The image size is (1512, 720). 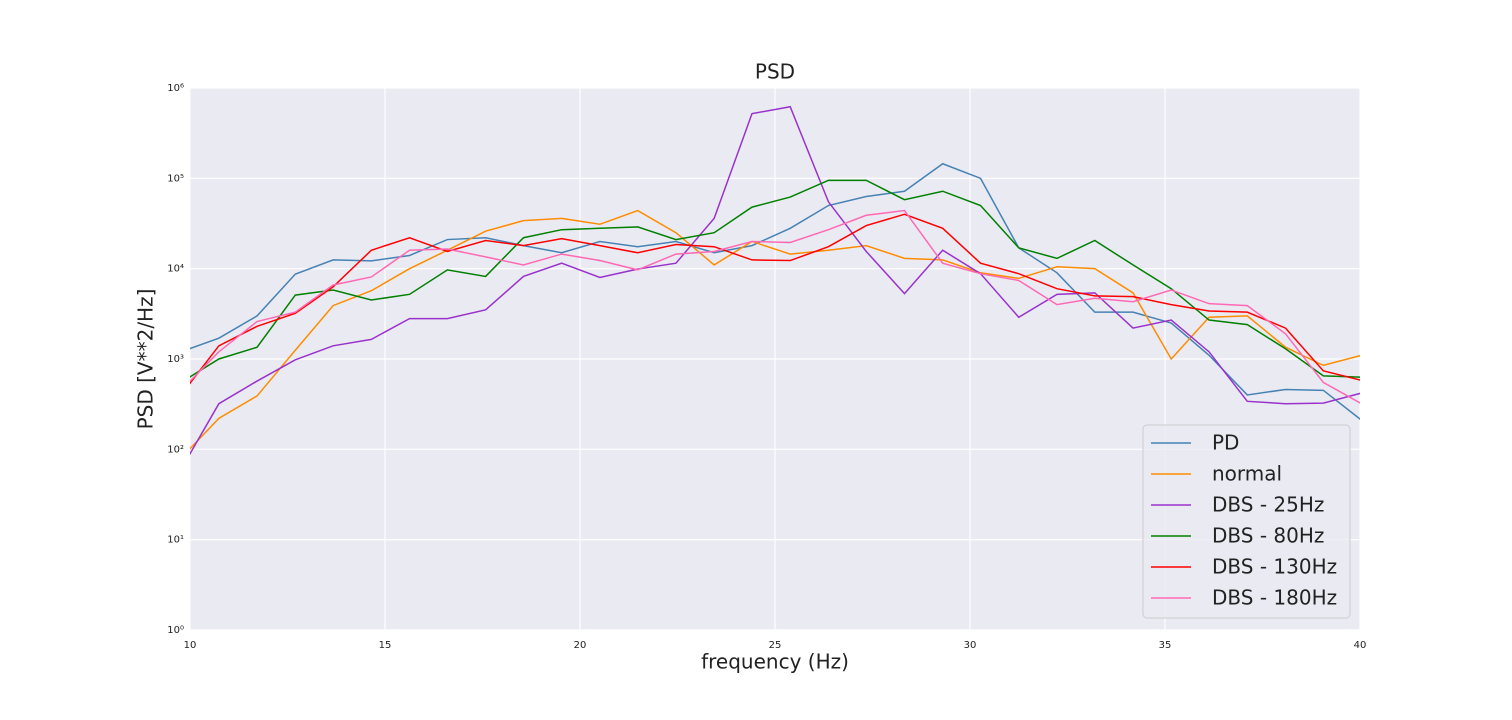 What do you see at coordinates (775, 662) in the screenshot?
I see `x-axis-label: frequency (Hz)` at bounding box center [775, 662].